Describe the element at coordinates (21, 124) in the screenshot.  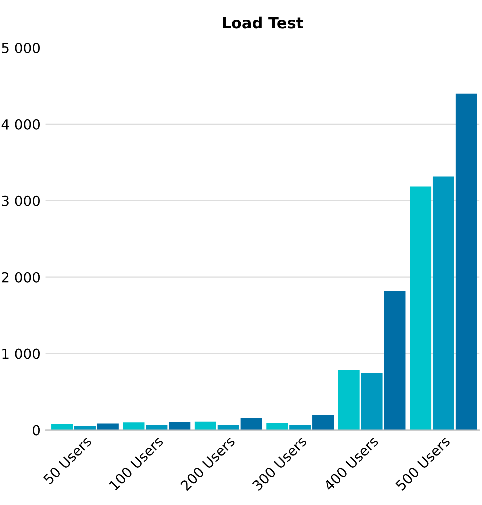
I see `y-tick-label: 4 000` at that location.